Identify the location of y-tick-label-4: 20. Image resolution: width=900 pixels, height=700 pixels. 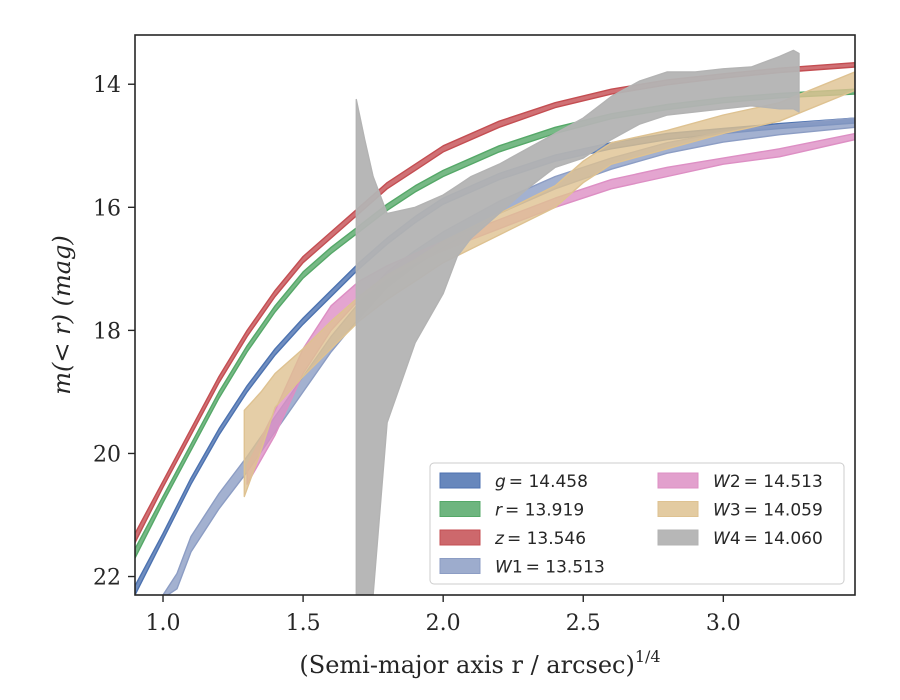
(107, 454).